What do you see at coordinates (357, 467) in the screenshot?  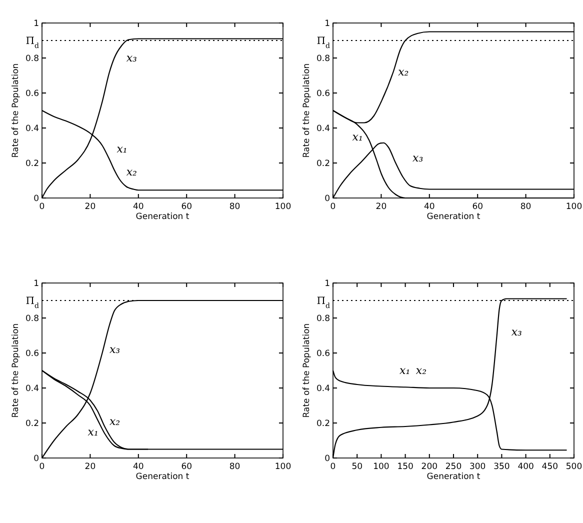 I see `x-tick-label: 50` at bounding box center [357, 467].